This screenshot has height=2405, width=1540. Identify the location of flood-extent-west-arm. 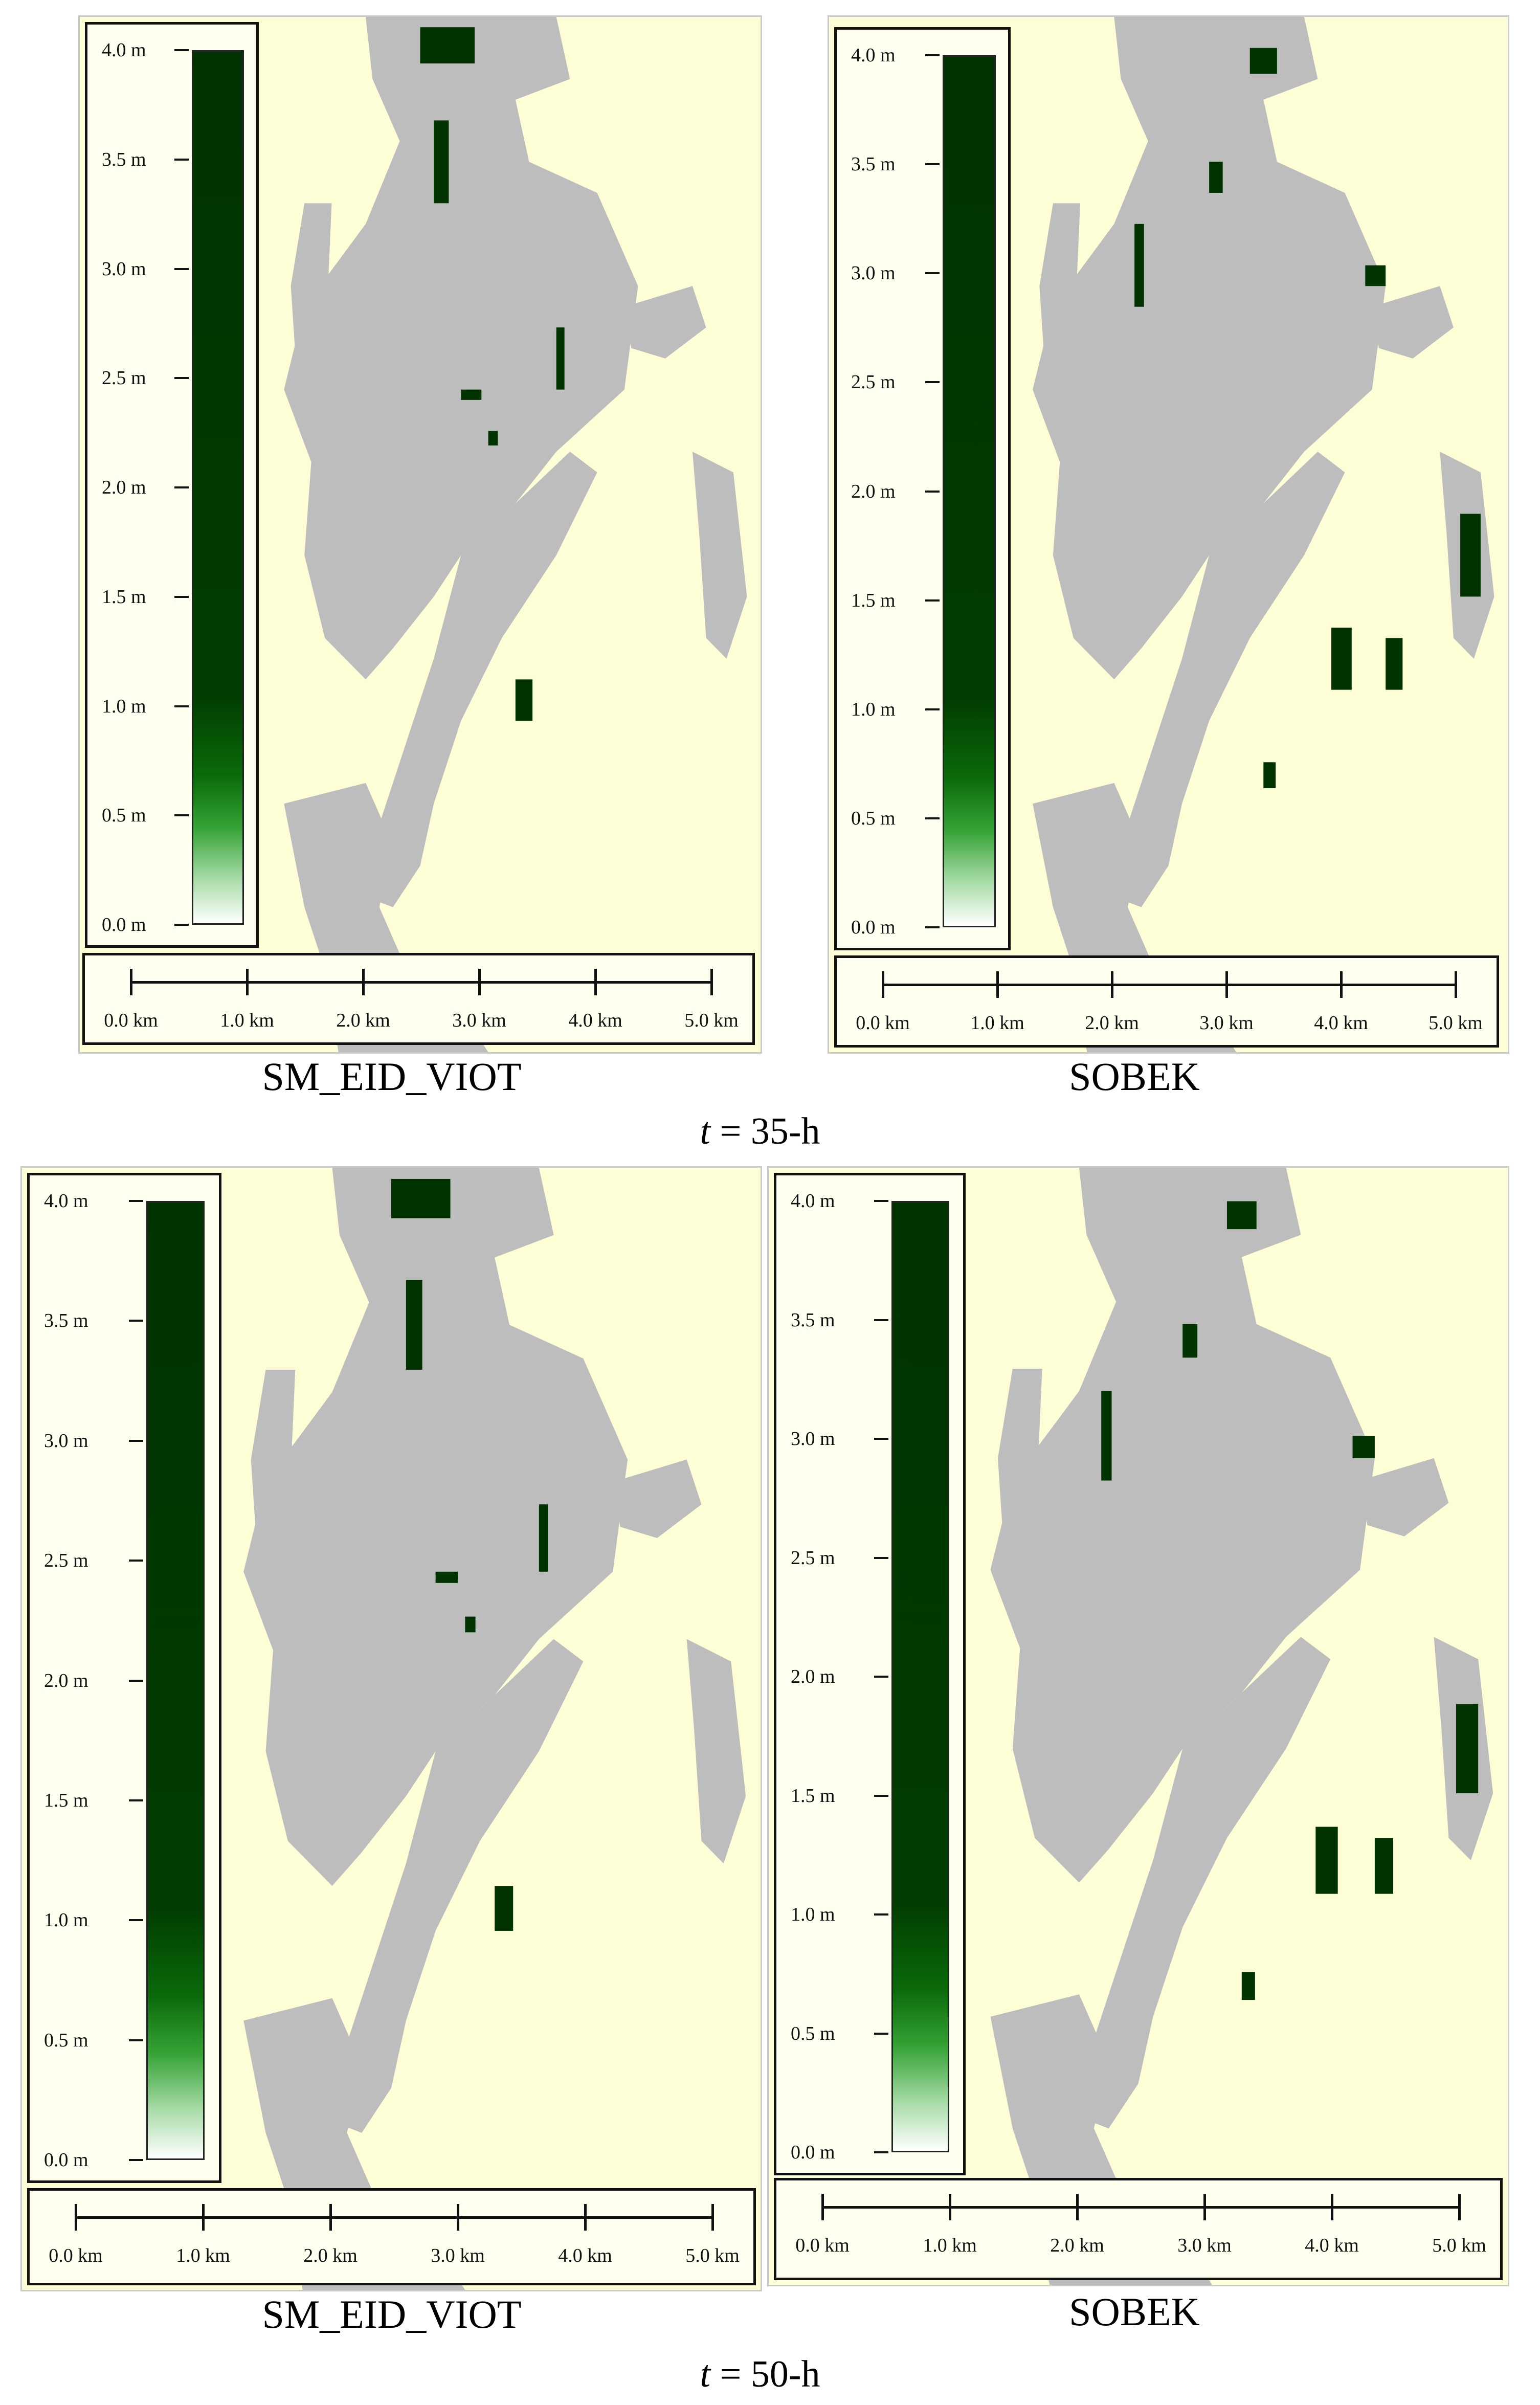
(1019, 1469).